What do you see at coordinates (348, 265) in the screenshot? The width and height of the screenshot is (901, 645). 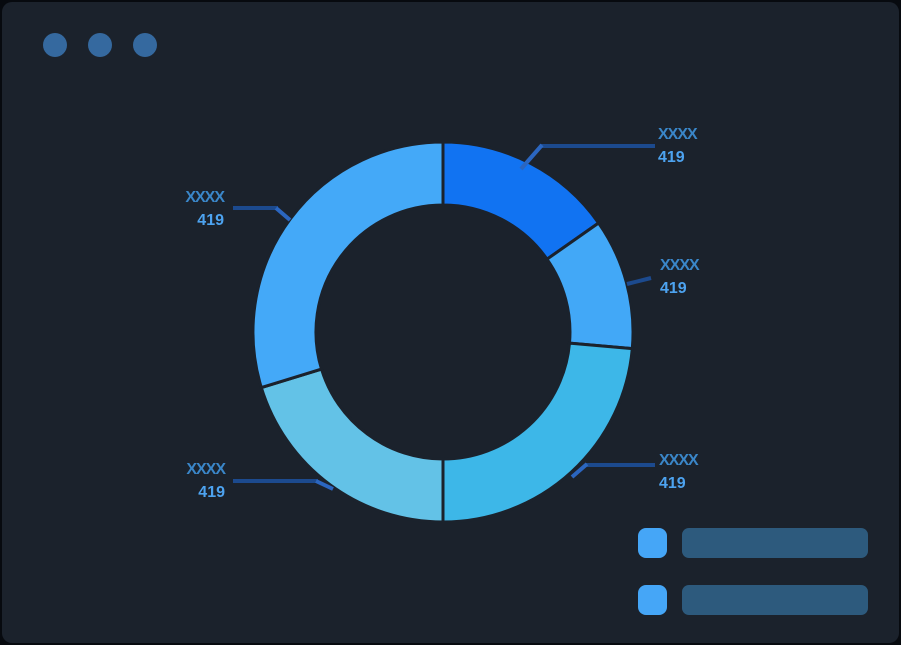 I see `donut-segment-top-left` at bounding box center [348, 265].